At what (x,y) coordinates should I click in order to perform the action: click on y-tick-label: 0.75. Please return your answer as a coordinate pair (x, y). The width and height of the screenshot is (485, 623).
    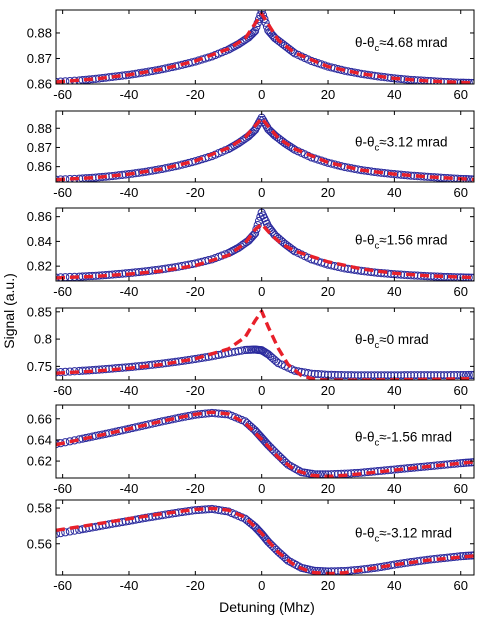
    Looking at the image, I should click on (39, 366).